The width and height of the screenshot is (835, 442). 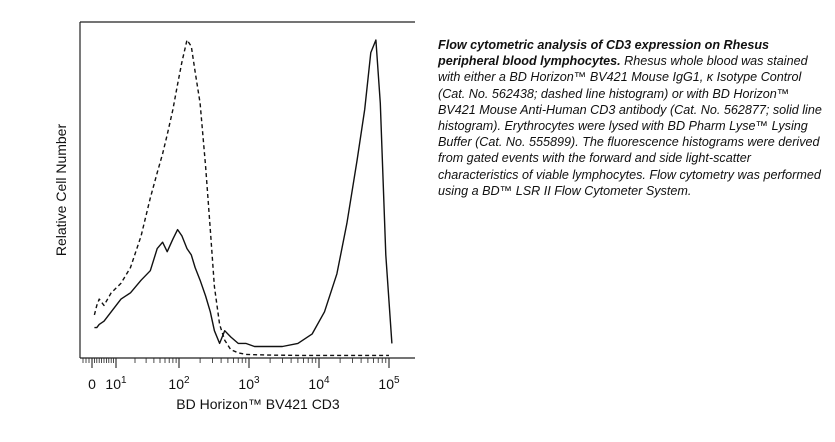 What do you see at coordinates (389, 383) in the screenshot?
I see `x-tick-label: 10⁵` at bounding box center [389, 383].